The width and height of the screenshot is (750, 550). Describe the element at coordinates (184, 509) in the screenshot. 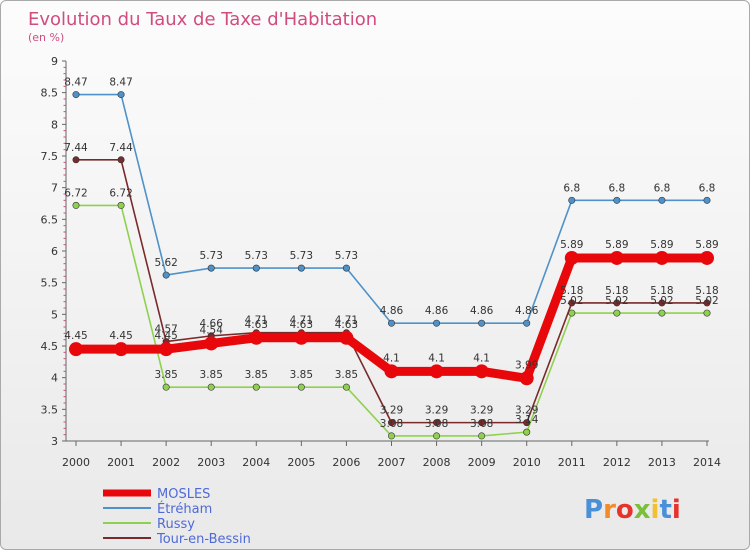

I see `legend-label: Étréham` at that location.